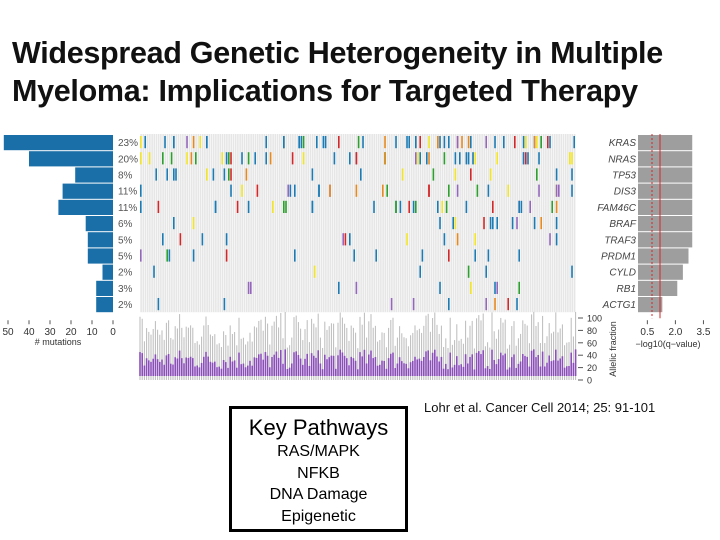 This screenshot has height=540, width=720. I want to click on axis-label: # mutations, so click(58, 342).